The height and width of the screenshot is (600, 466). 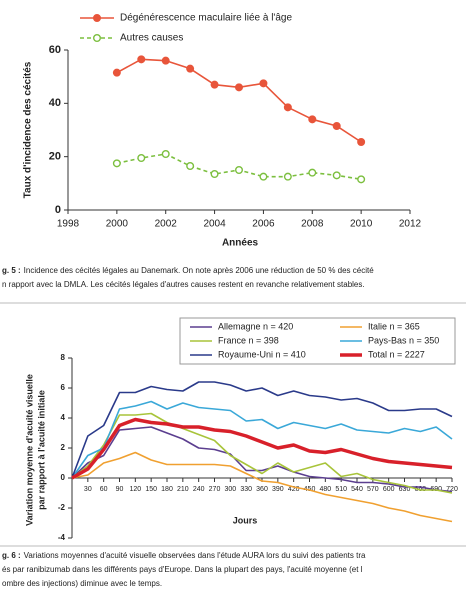 What do you see at coordinates (248, 340) in the screenshot?
I see `legend-label: France n = 398` at bounding box center [248, 340].